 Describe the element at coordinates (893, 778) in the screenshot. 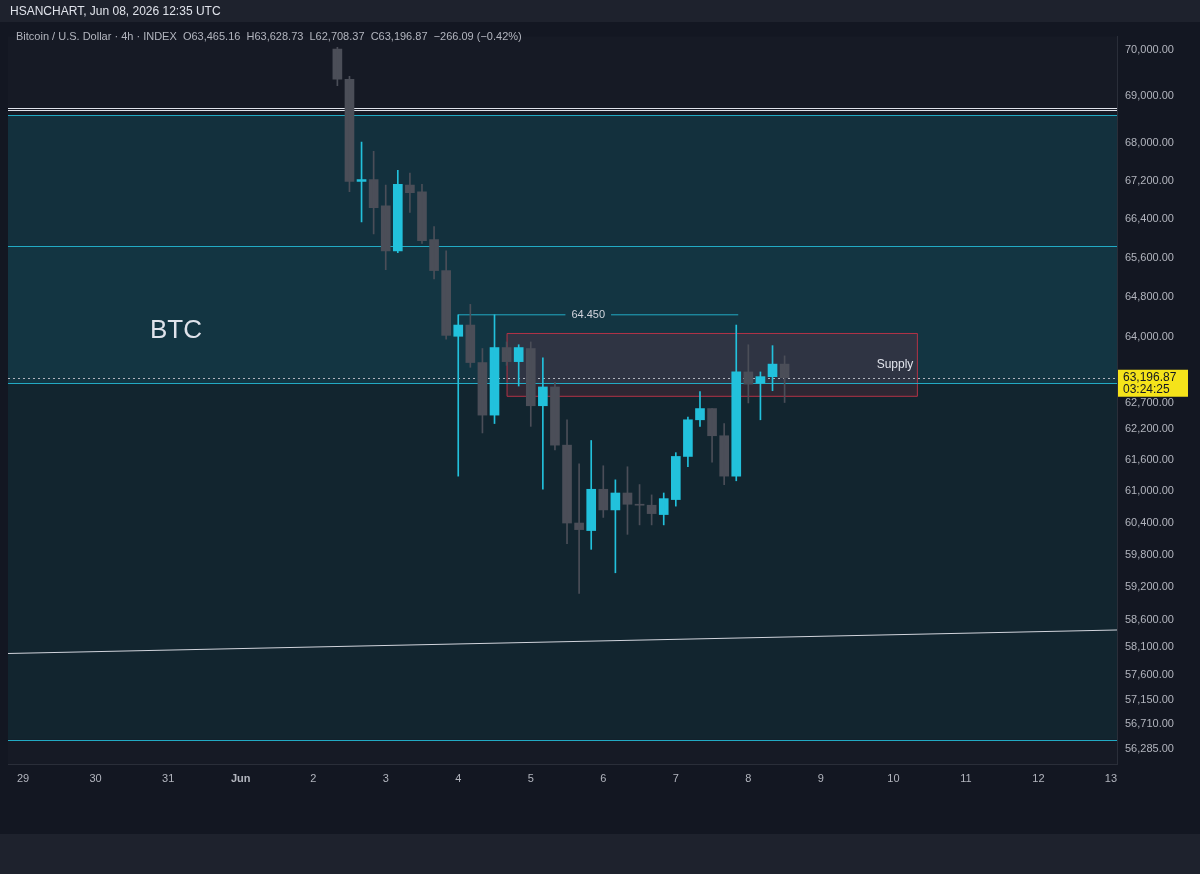

I see `x-tick-label: 10` at that location.